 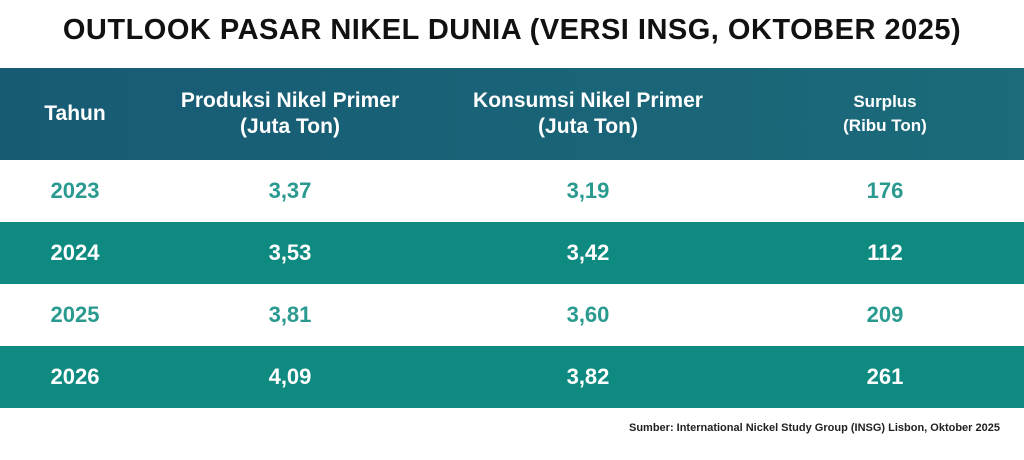 I want to click on table-cell: 3,81, so click(x=290, y=314).